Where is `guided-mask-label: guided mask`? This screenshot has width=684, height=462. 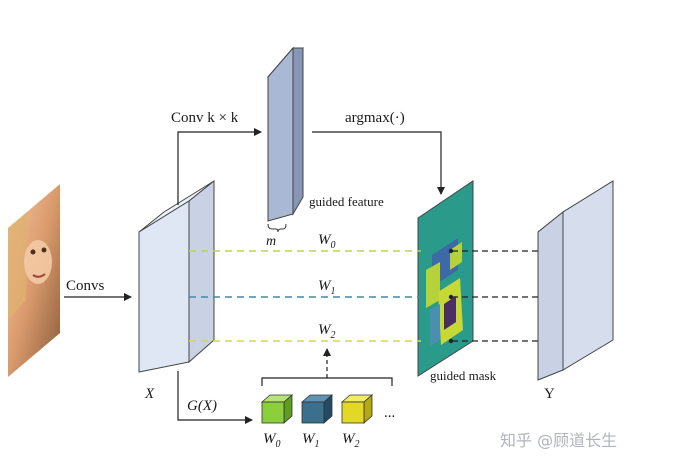
guided-mask-label: guided mask is located at coordinates (463, 375).